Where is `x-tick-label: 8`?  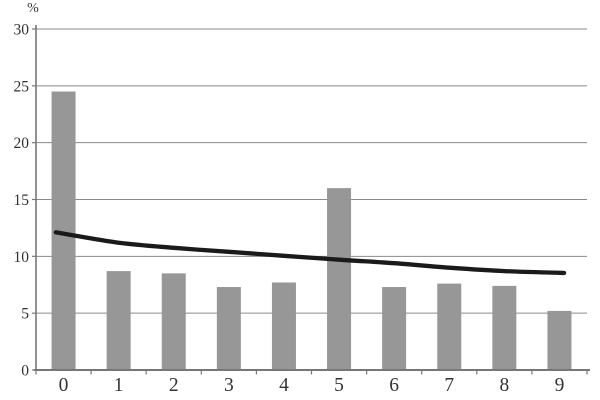 x-tick-label: 8 is located at coordinates (504, 385).